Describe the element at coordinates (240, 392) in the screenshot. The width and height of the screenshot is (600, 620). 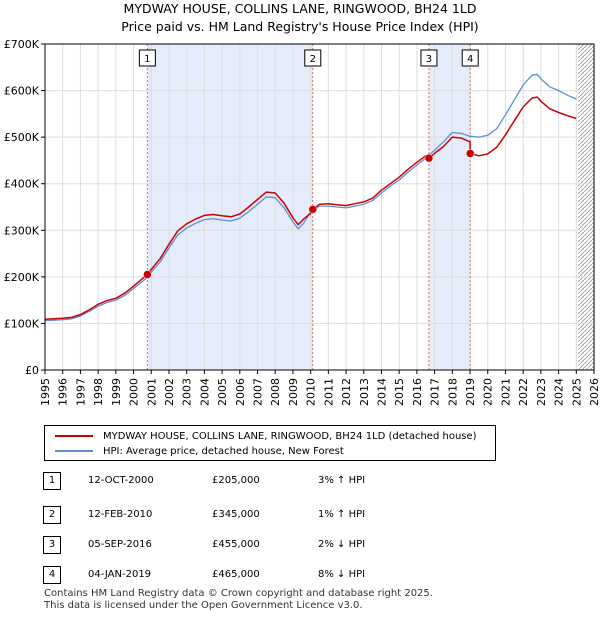
I see `x-tick-label: 2006` at that location.